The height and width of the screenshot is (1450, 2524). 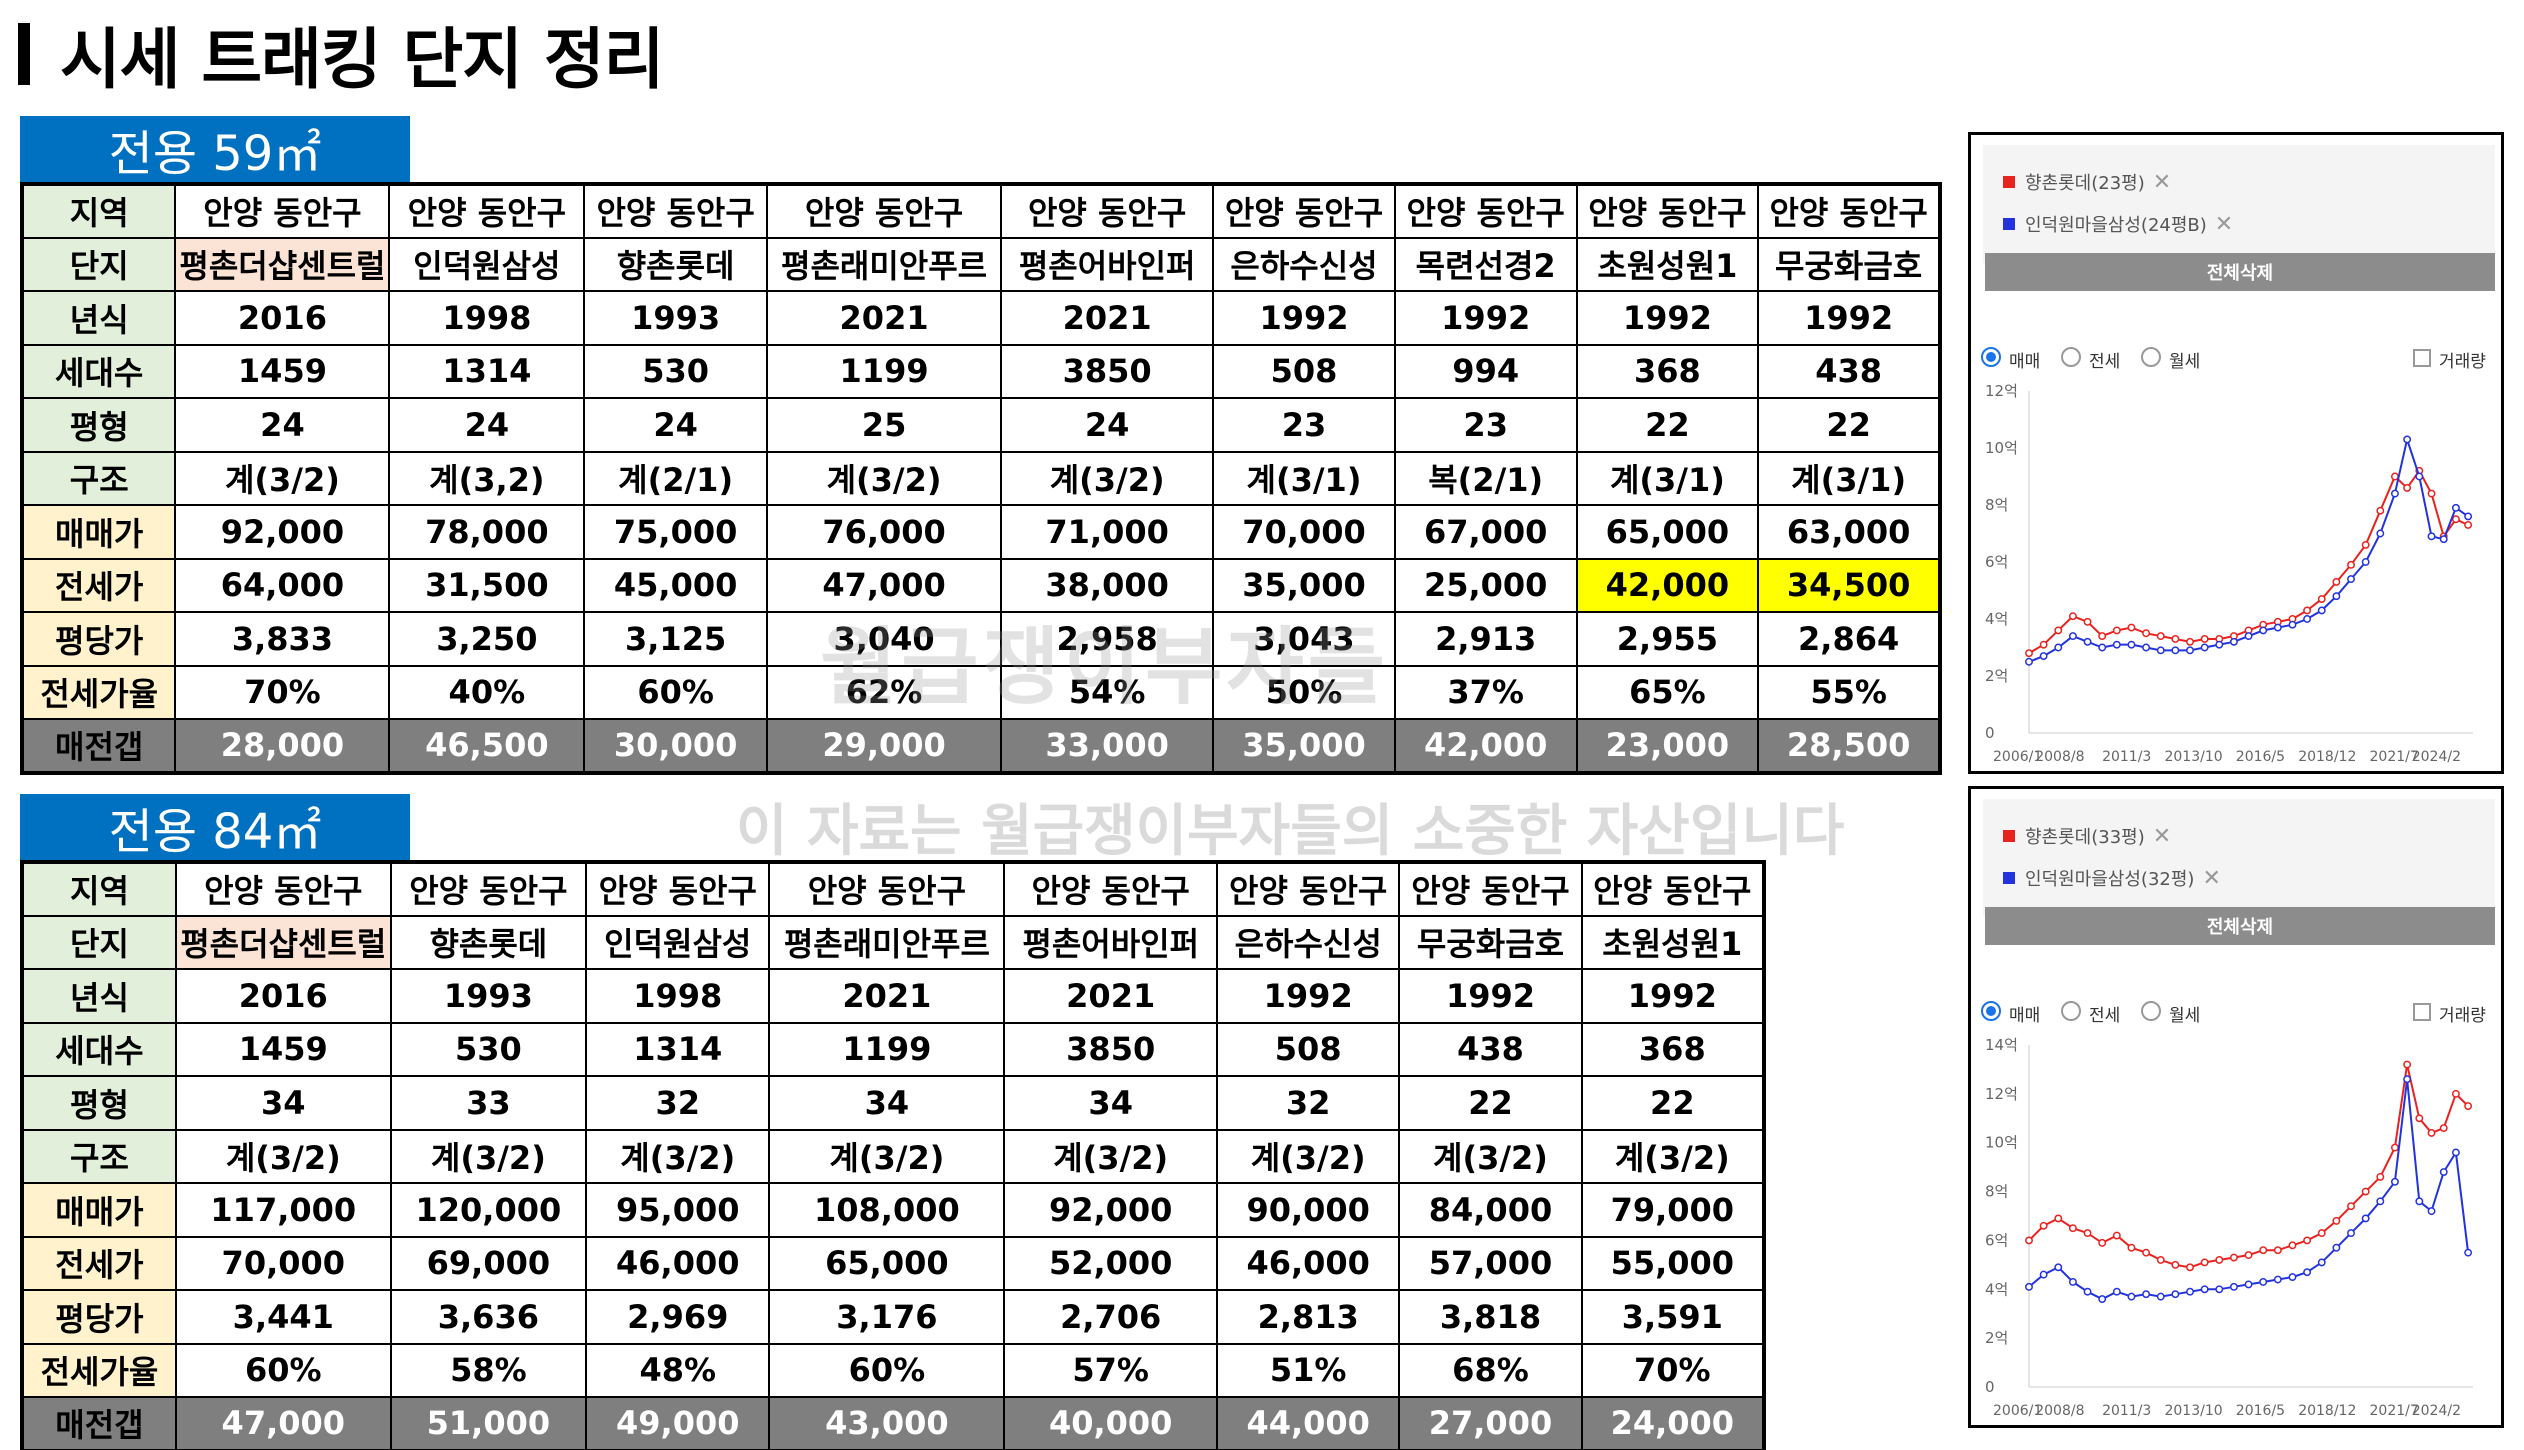 What do you see at coordinates (1996, 562) in the screenshot?
I see `y-tick-label: 6억` at bounding box center [1996, 562].